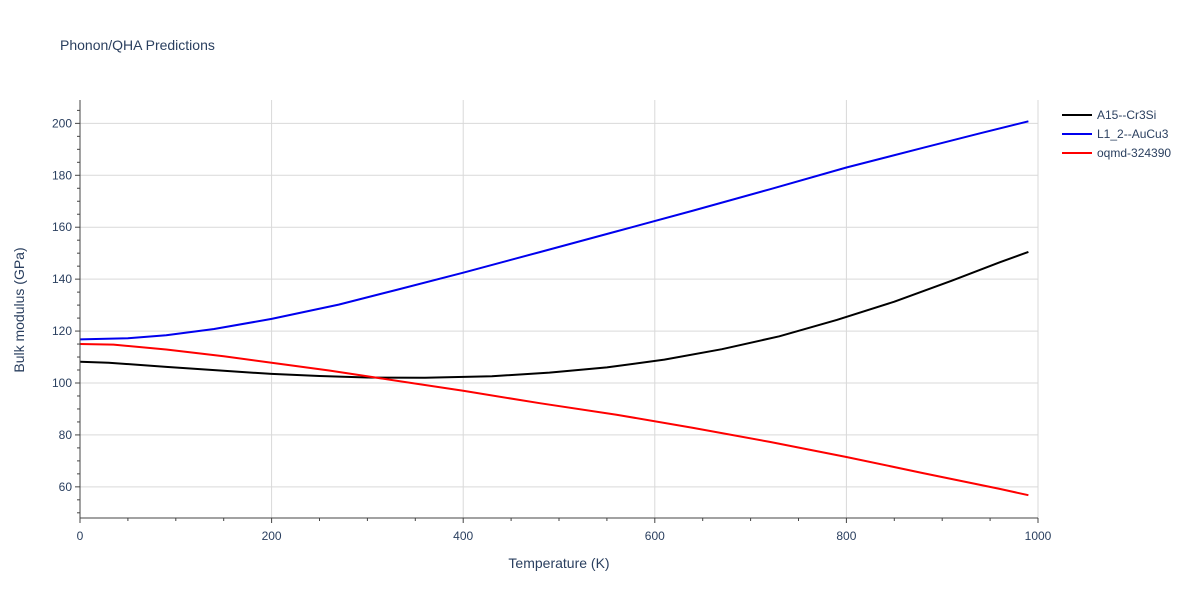  Describe the element at coordinates (655, 536) in the screenshot. I see `x-tick-label: 600` at that location.